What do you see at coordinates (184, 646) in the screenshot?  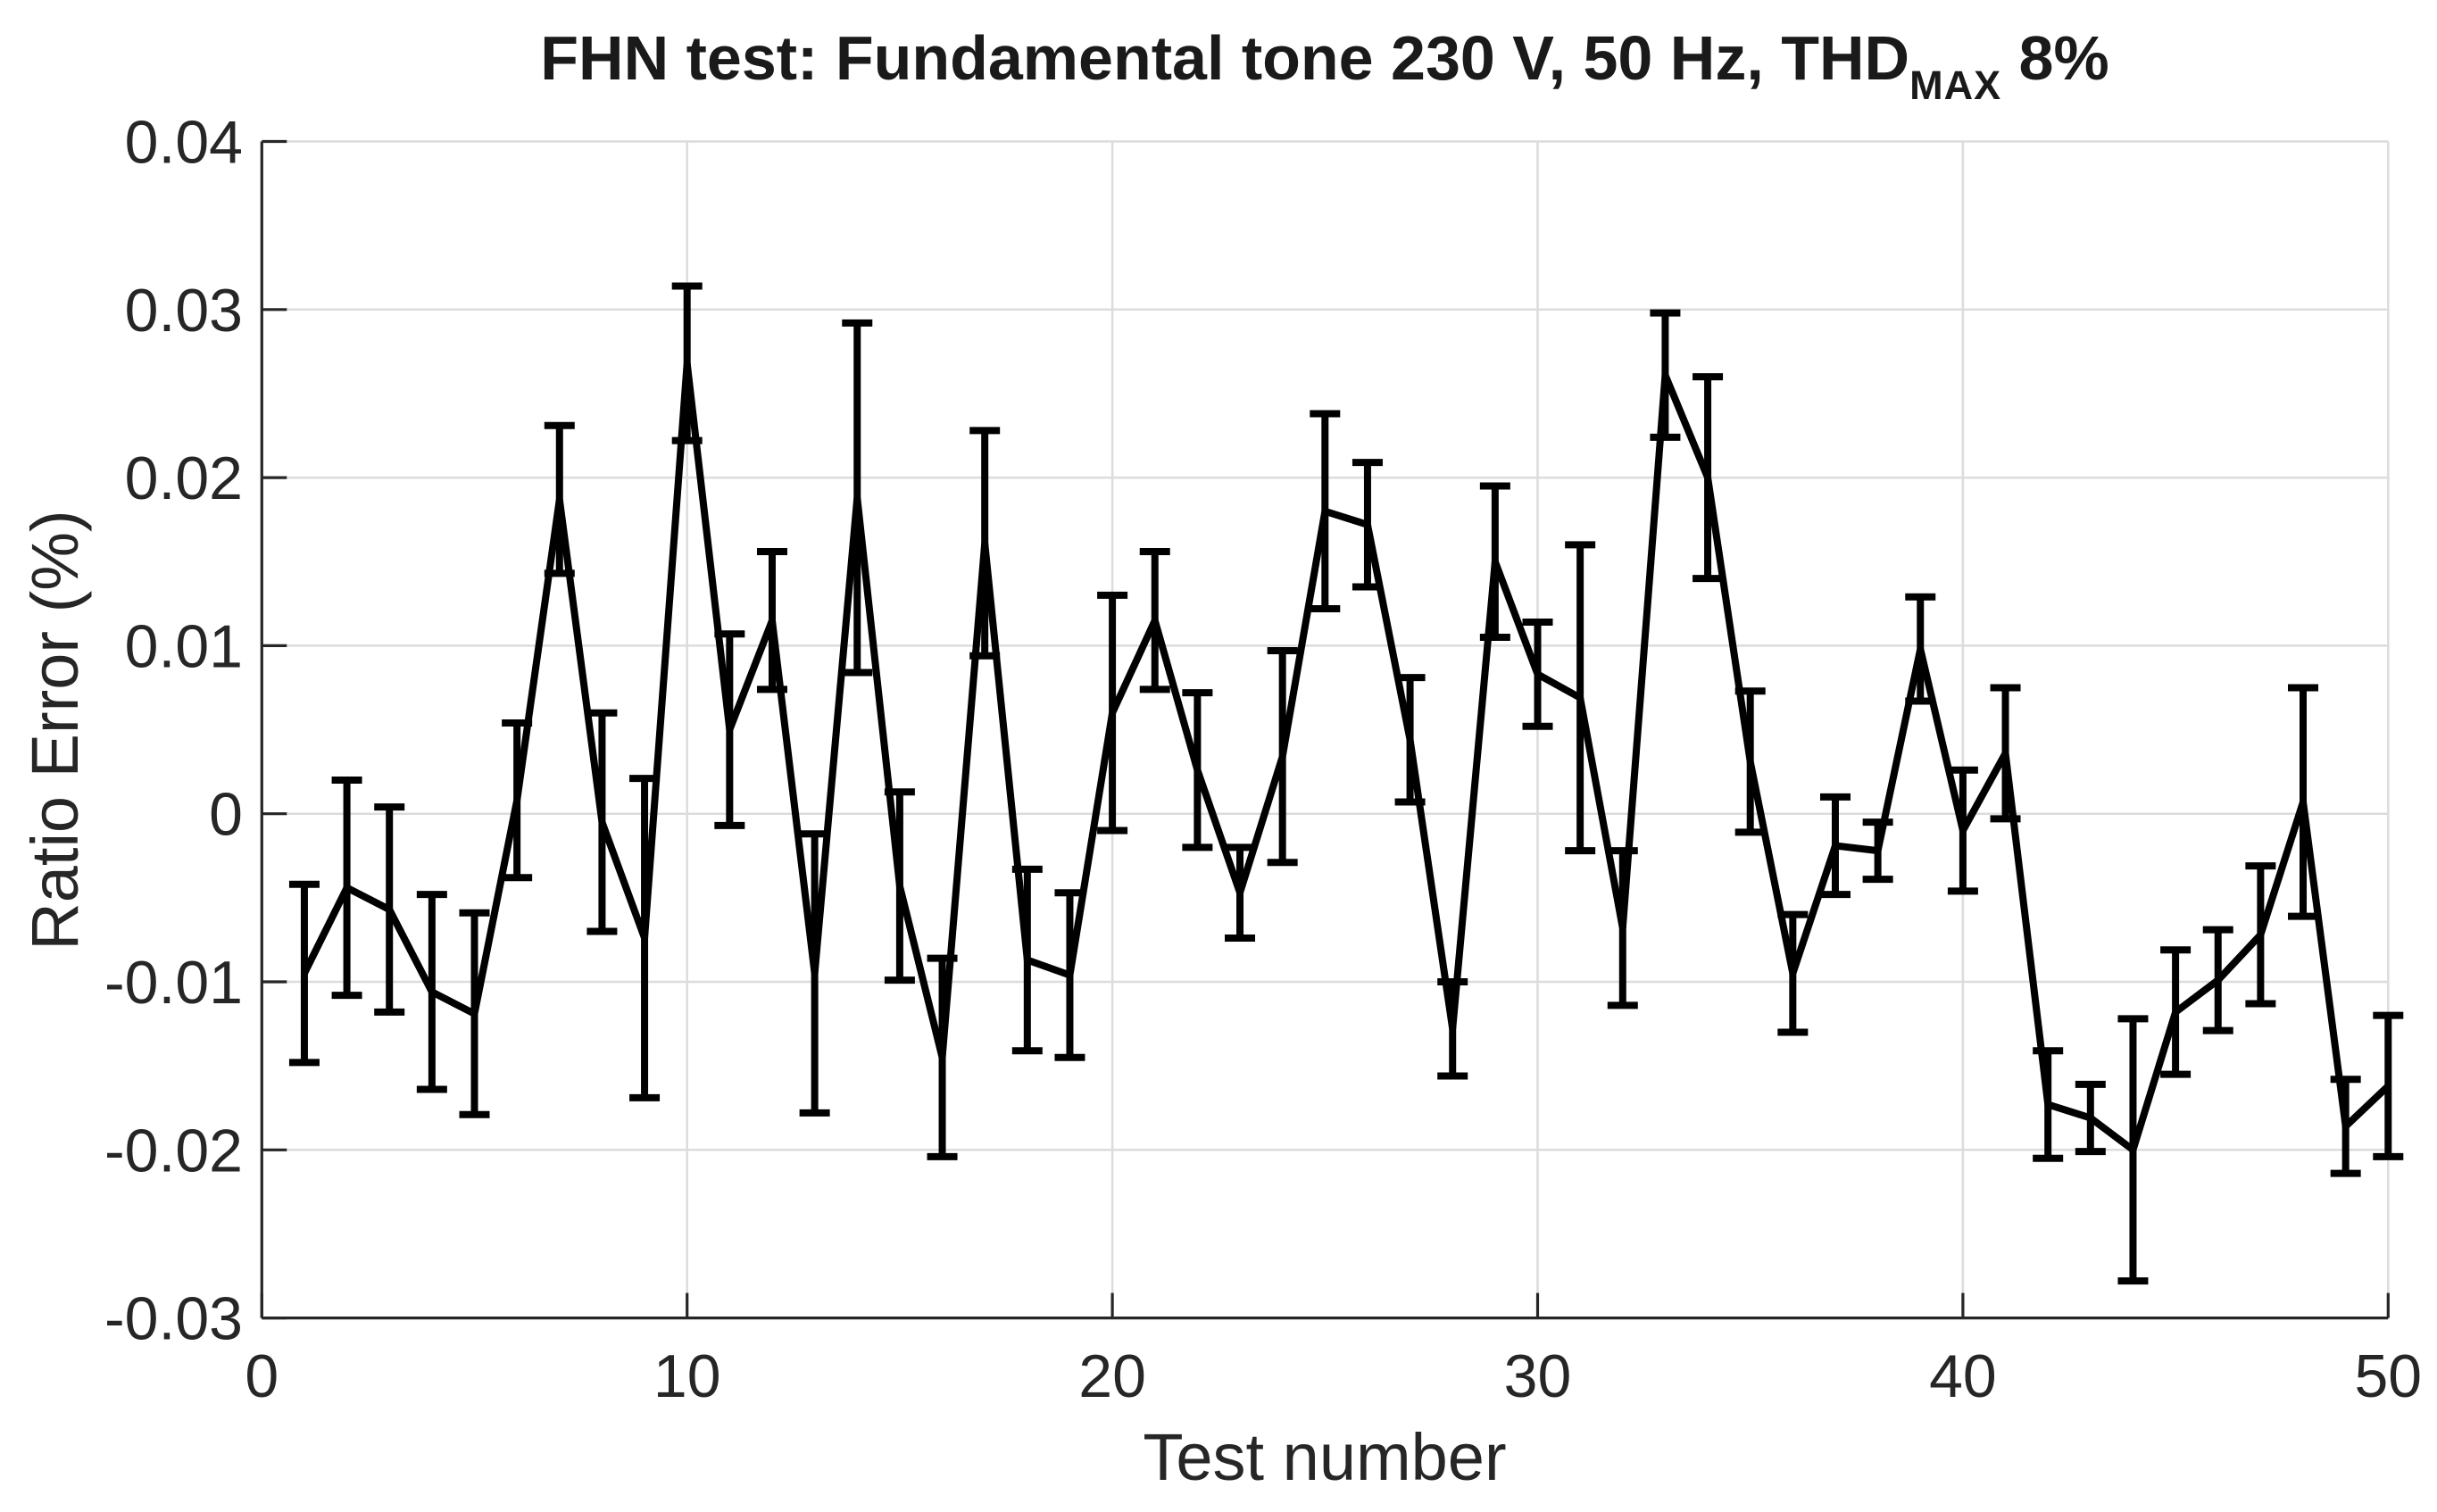 I see `y-tick-label: 0.01` at bounding box center [184, 646].